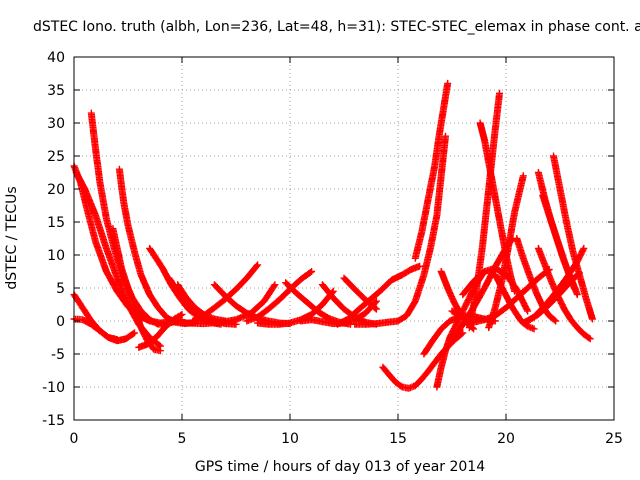 This screenshot has width=640, height=480. Describe the element at coordinates (398, 439) in the screenshot. I see `x-tick-label: 15` at that location.